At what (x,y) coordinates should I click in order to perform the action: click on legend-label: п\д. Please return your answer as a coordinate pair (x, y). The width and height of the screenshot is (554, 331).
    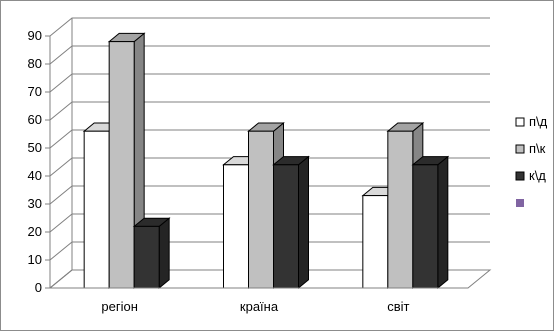
    Looking at the image, I should click on (538, 121).